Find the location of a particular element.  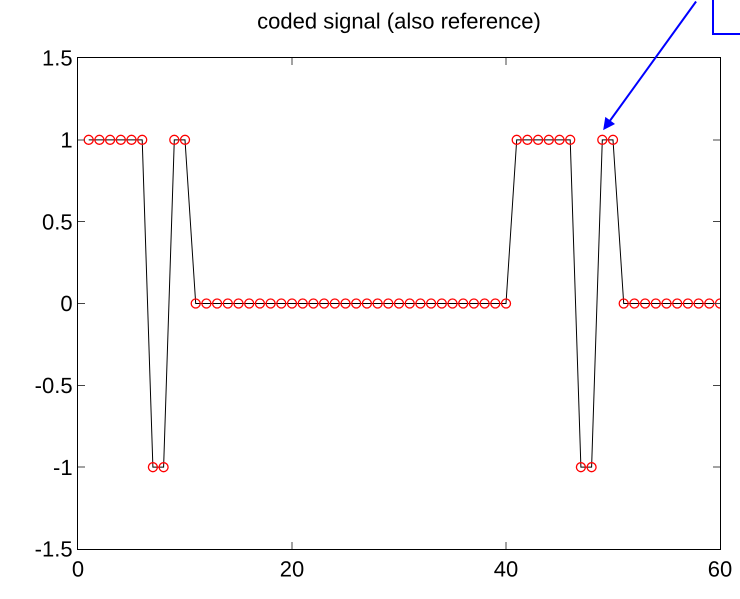

y-tick-label: 0.5 is located at coordinates (57, 221).